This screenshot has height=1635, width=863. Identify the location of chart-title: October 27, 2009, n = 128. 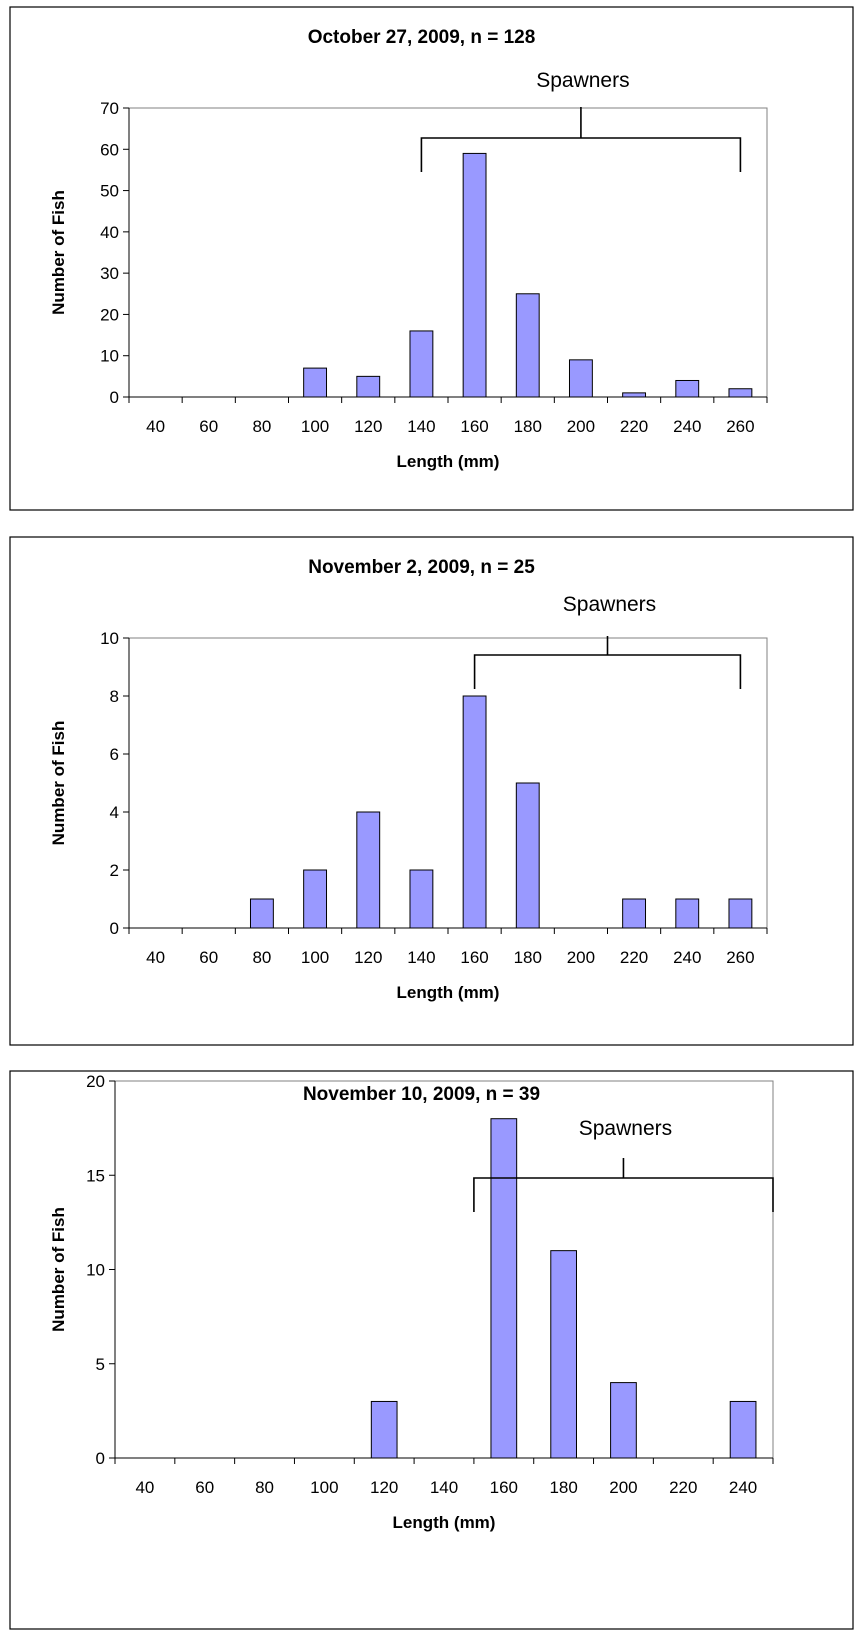
(422, 37).